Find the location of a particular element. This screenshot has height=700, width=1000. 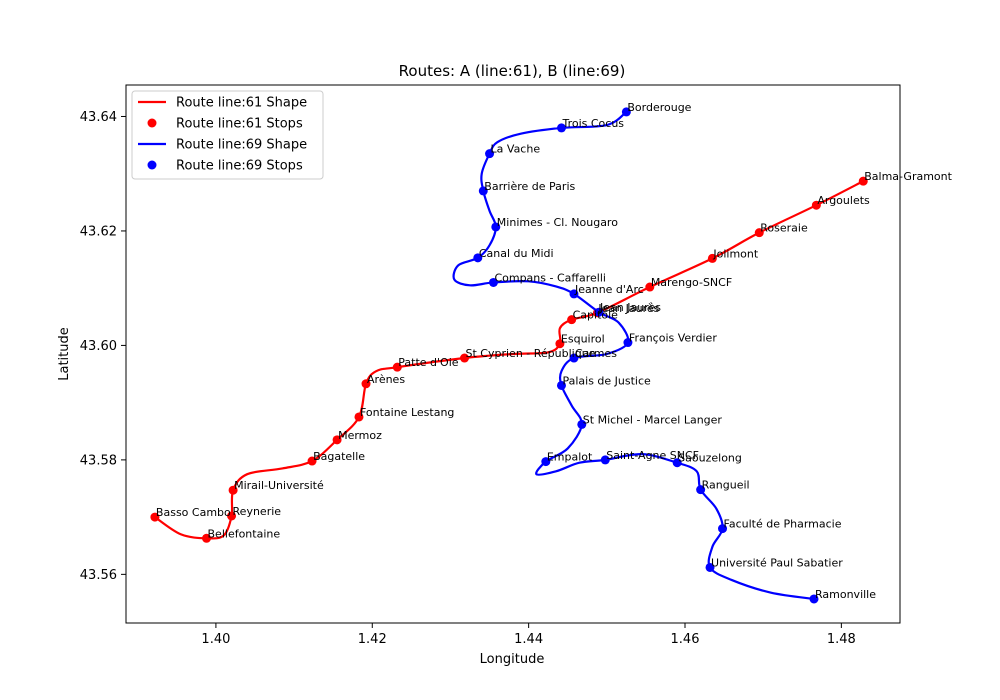

x-tick-label: 1.46 is located at coordinates (685, 639).